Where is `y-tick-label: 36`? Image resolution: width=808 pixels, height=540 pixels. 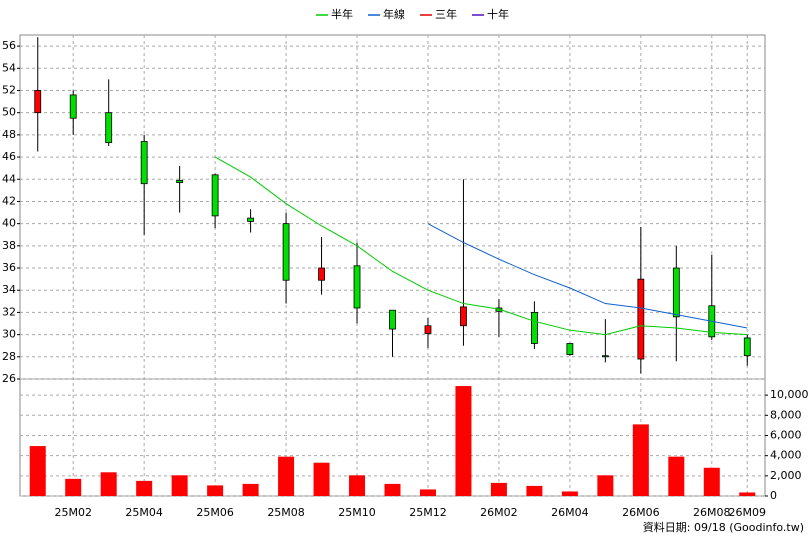
y-tick-label: 36 is located at coordinates (9, 267).